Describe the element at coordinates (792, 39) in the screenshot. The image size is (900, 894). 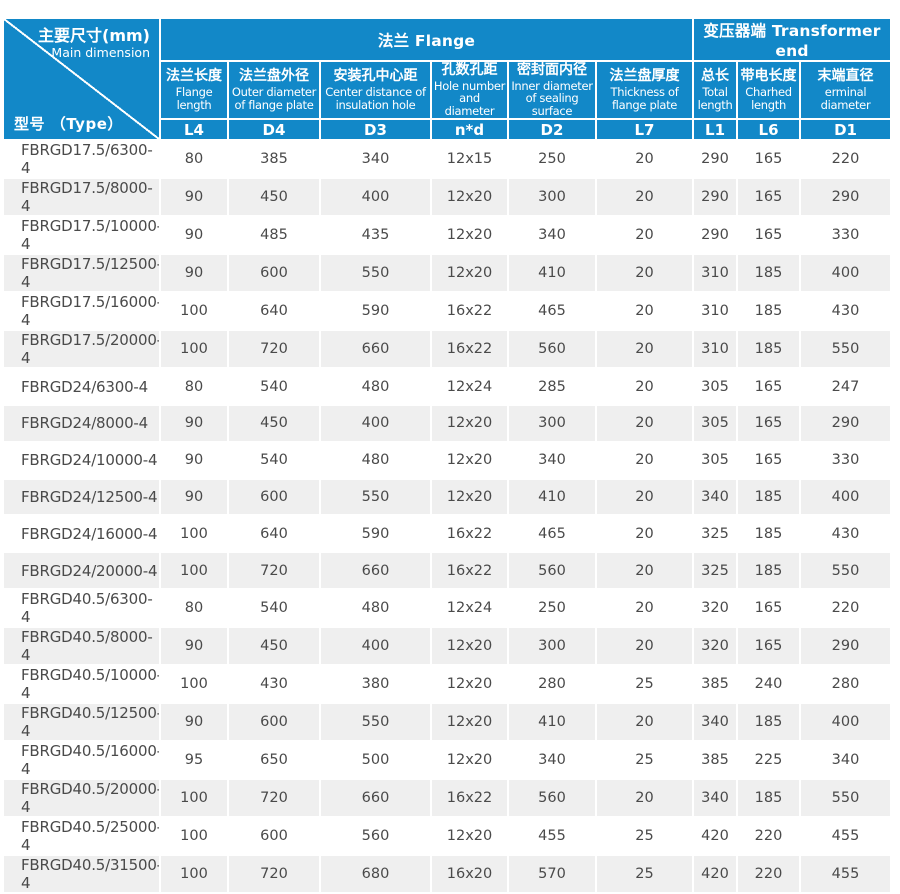
I see `group-header-transformer-end: 变压器端 Transformer end` at that location.